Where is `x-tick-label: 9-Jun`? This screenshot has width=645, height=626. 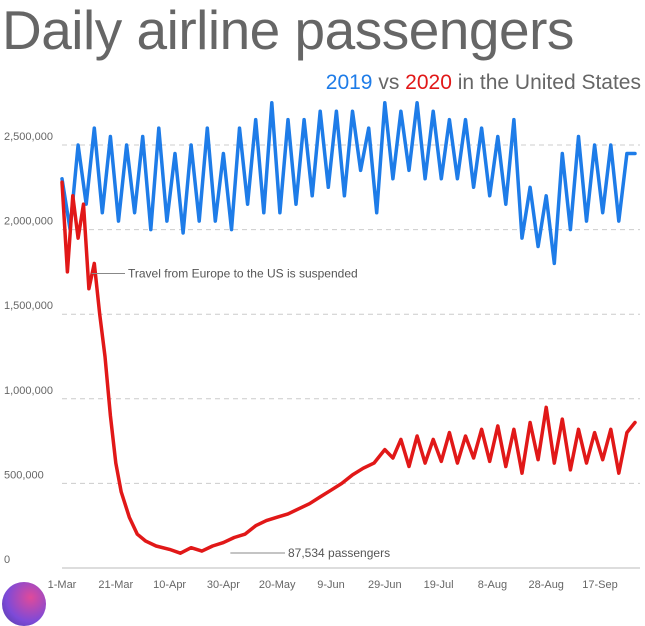
x-tick-label: 9-Jun is located at coordinates (331, 585).